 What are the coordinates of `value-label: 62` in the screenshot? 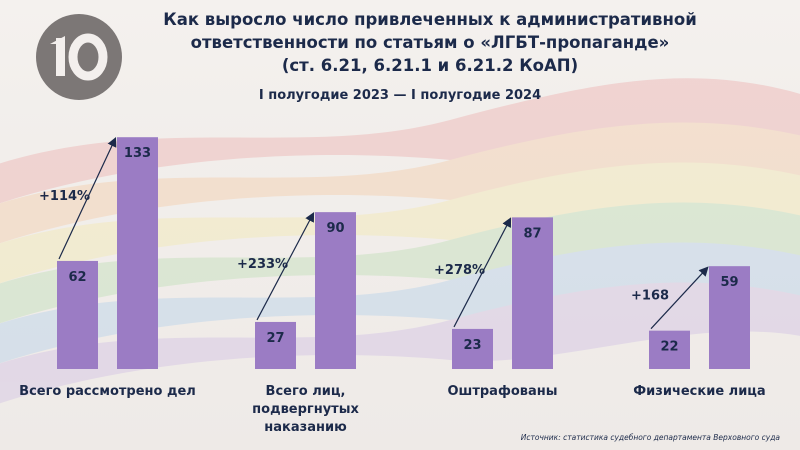 It's located at (77, 277).